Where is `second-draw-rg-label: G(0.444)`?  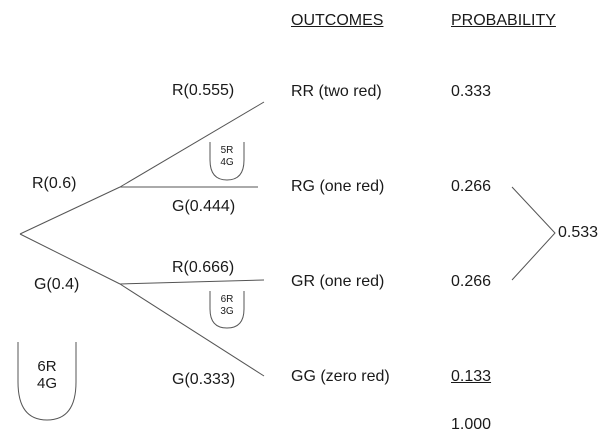 second-draw-rg-label: G(0.444) is located at coordinates (204, 206).